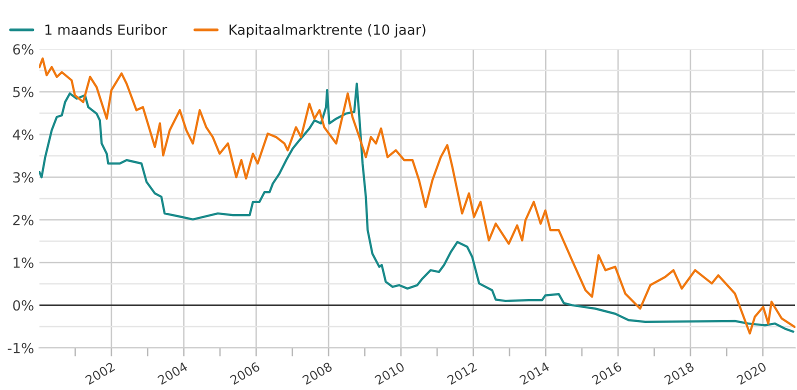 The width and height of the screenshot is (797, 390). What do you see at coordinates (21, 348) in the screenshot?
I see `y-tick-label: -1%` at bounding box center [21, 348].